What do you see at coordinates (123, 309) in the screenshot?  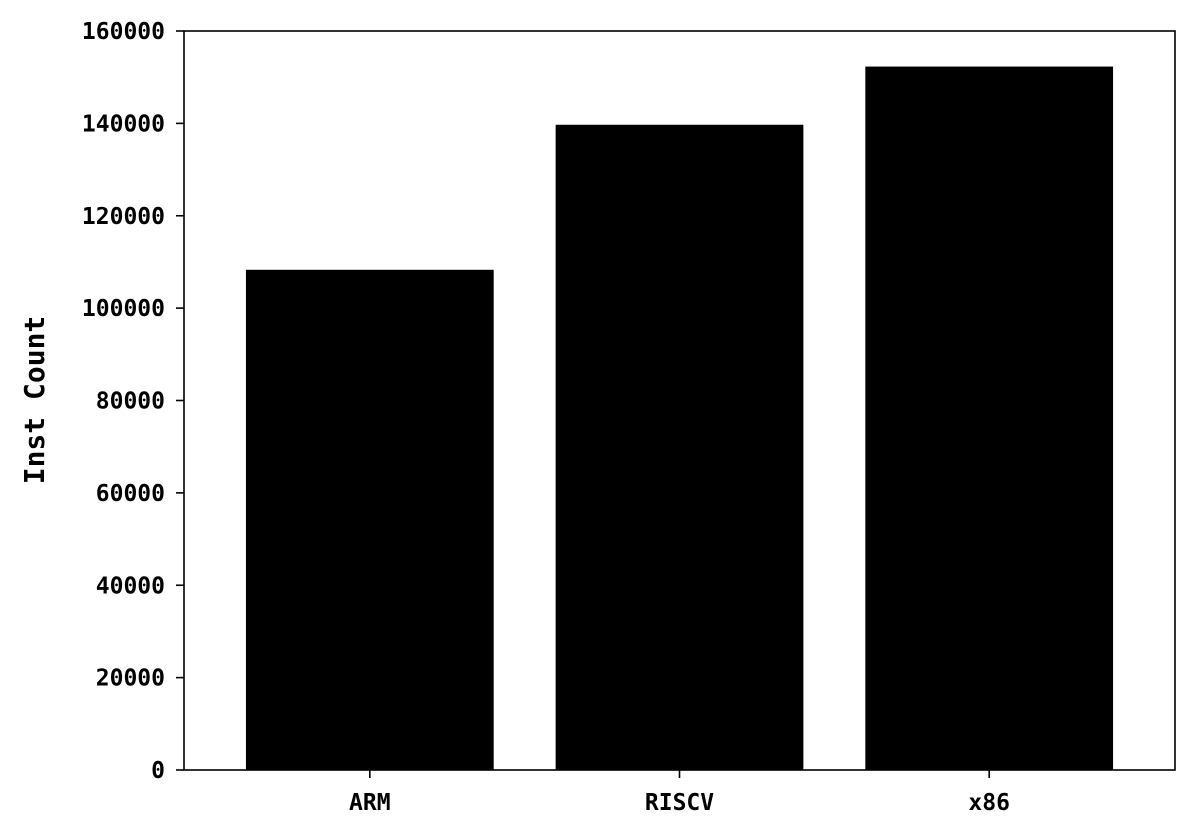 I see `y-tick-label: 100000` at bounding box center [123, 309].